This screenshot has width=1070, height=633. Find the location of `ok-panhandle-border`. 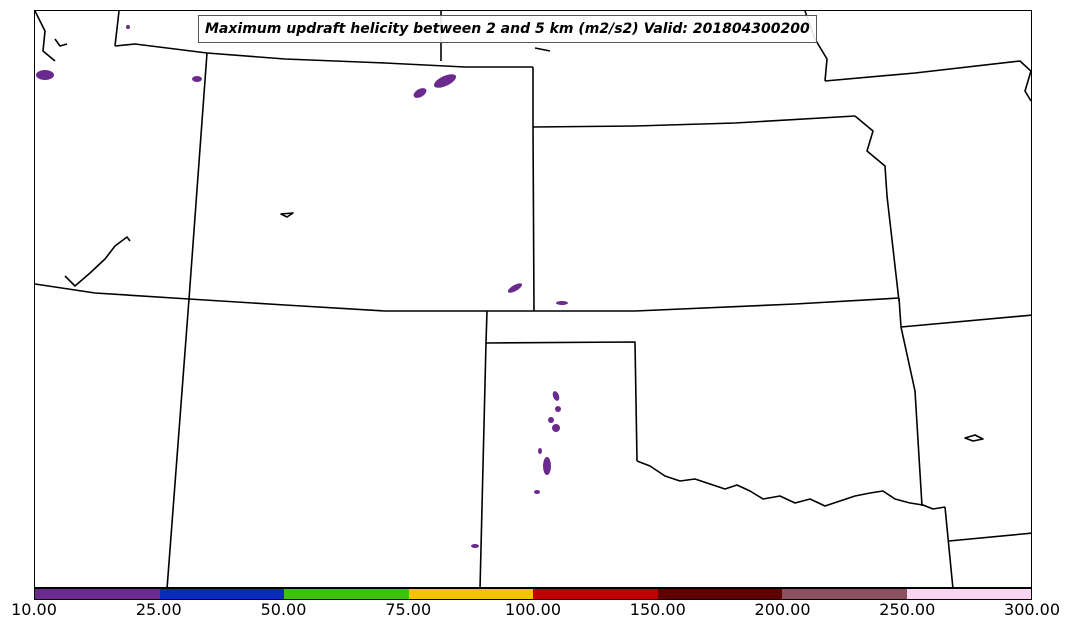

ok-panhandle-border is located at coordinates (561, 386).